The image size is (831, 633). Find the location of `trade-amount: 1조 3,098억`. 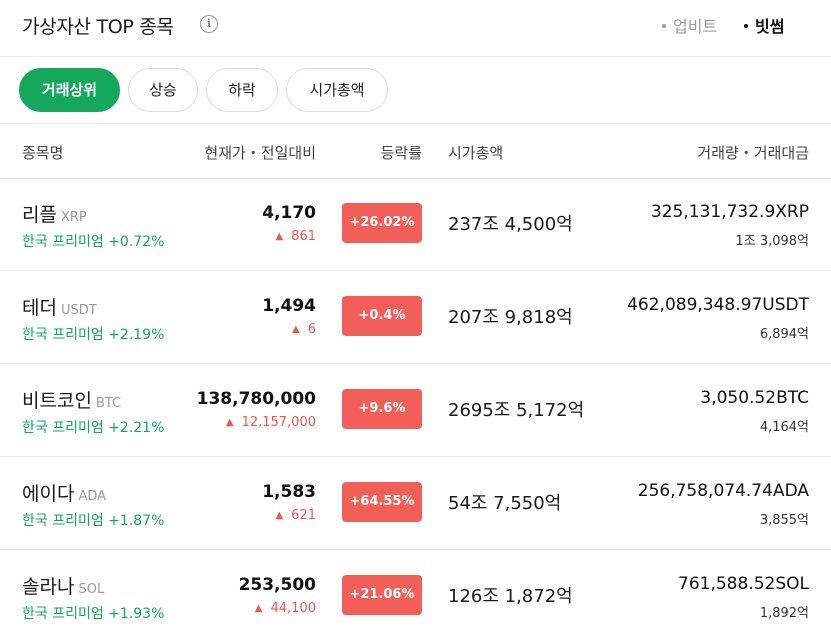

trade-amount: 1조 3,098억 is located at coordinates (772, 241).